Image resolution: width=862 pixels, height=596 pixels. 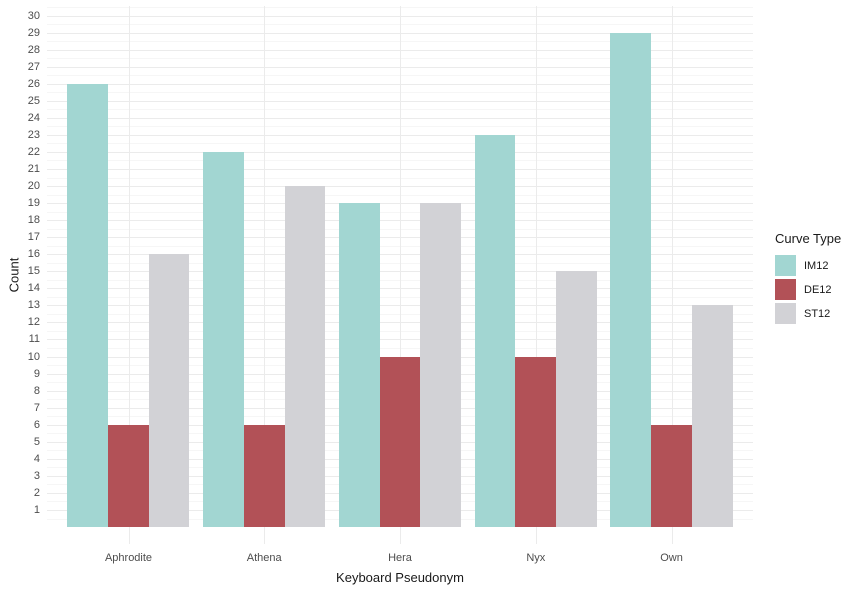 I want to click on y-tick-label: 28, so click(x=33, y=49).